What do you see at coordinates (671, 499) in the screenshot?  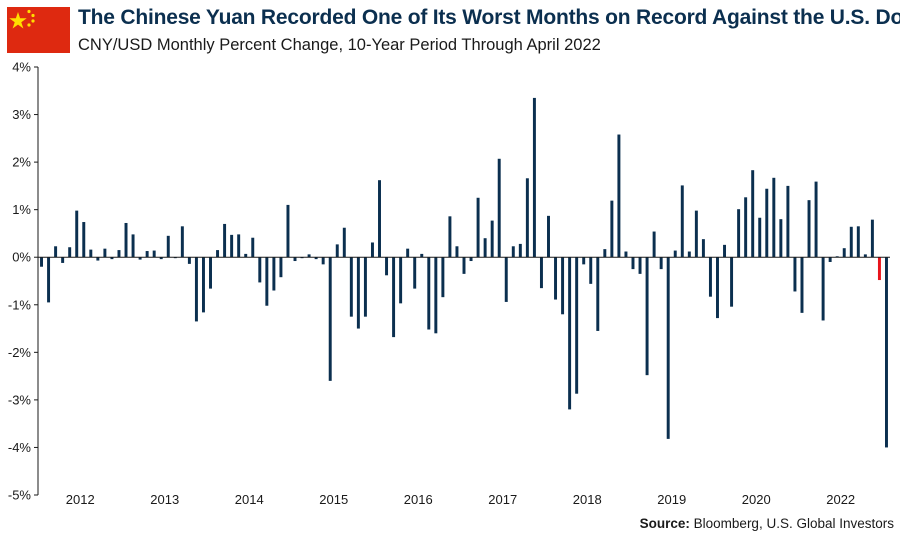 I see `x-tick-label: 2019` at bounding box center [671, 499].